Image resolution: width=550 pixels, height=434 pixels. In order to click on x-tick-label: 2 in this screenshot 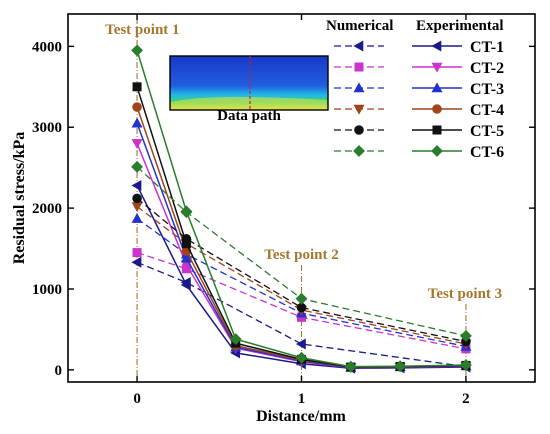, I will do `click(466, 399)`.